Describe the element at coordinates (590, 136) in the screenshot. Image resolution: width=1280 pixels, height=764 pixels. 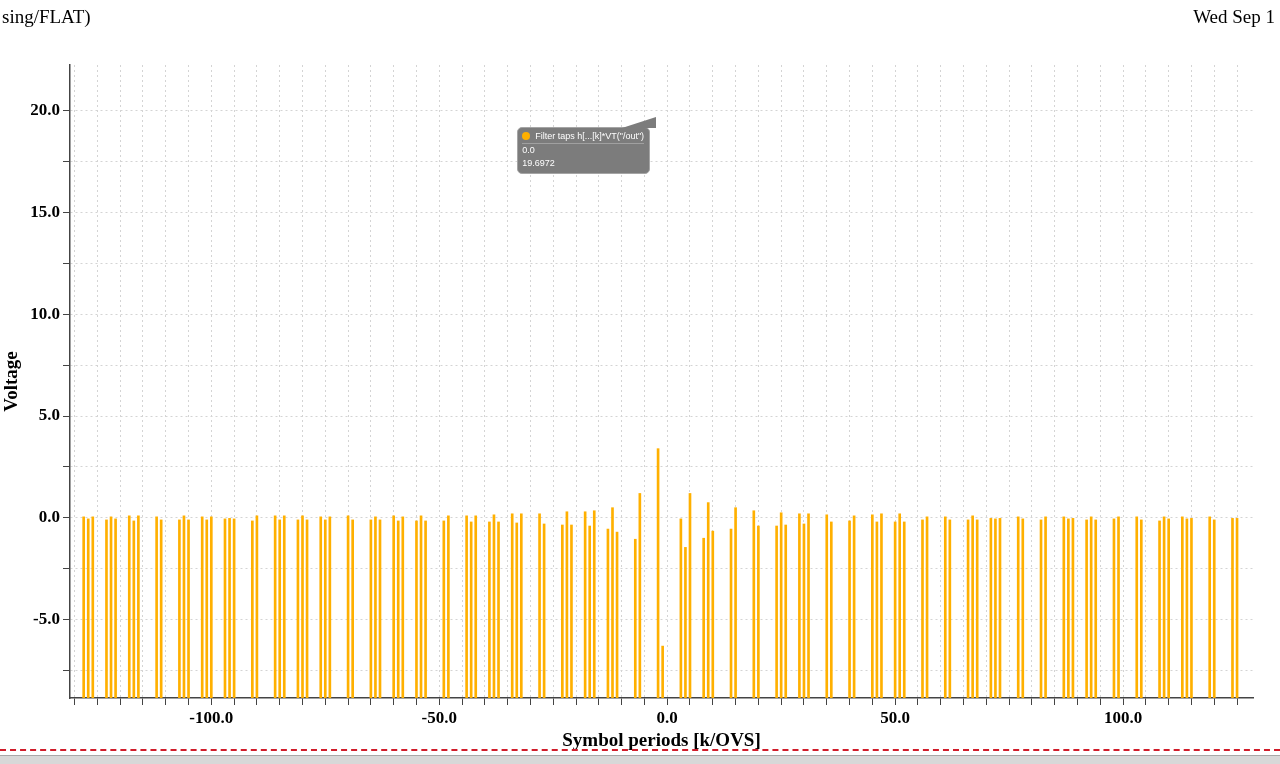
I see `legend-label: Filter taps h[...[k]*VT("/out")` at that location.